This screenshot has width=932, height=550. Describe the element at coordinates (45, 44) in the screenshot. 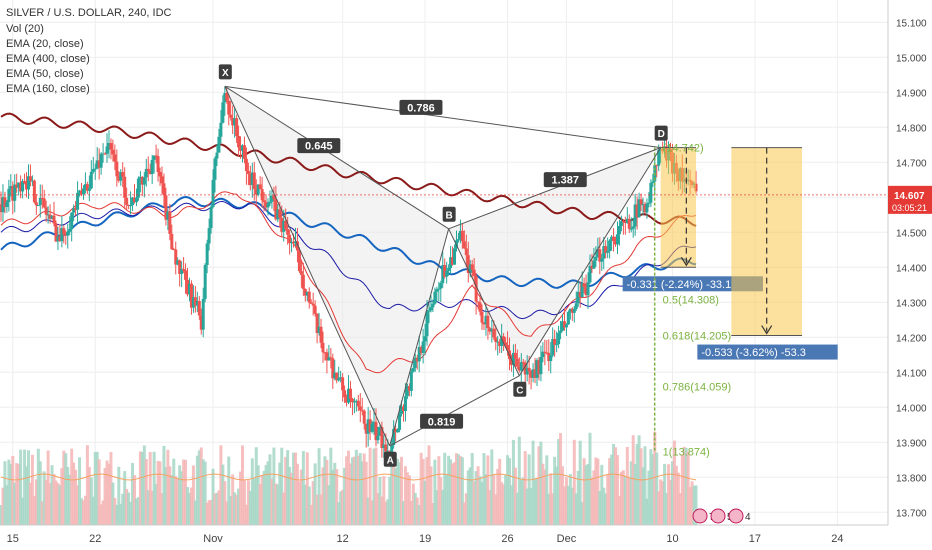

I see `indicator-ema20: EMA (20, close)` at that location.